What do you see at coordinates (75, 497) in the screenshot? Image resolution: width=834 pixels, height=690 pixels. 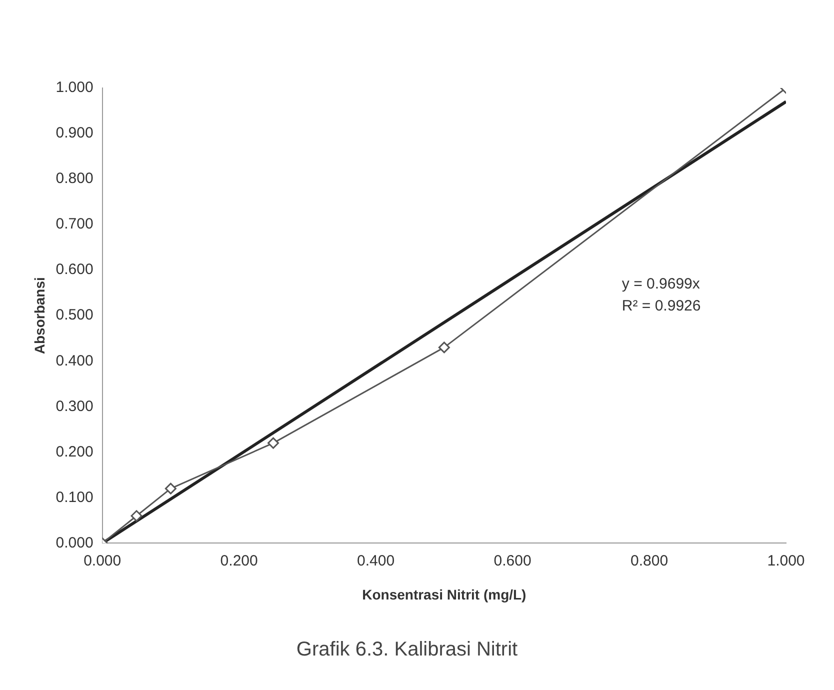 I see `y-tick-label: 0.100` at bounding box center [75, 497].